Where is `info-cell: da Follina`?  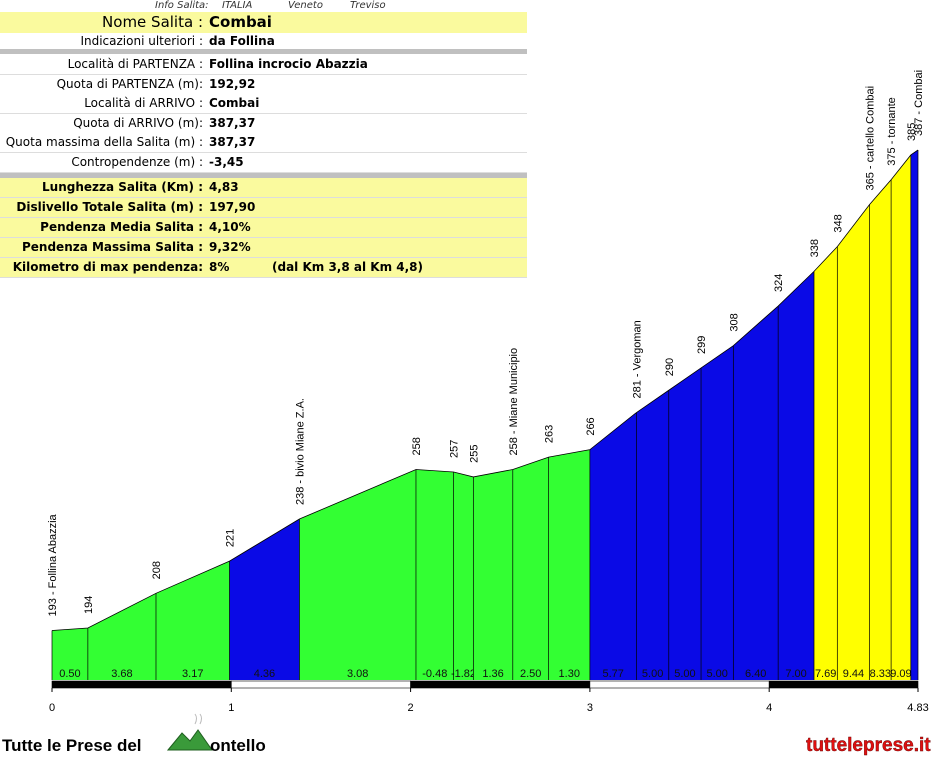
info-cell: da Follina is located at coordinates (242, 41).